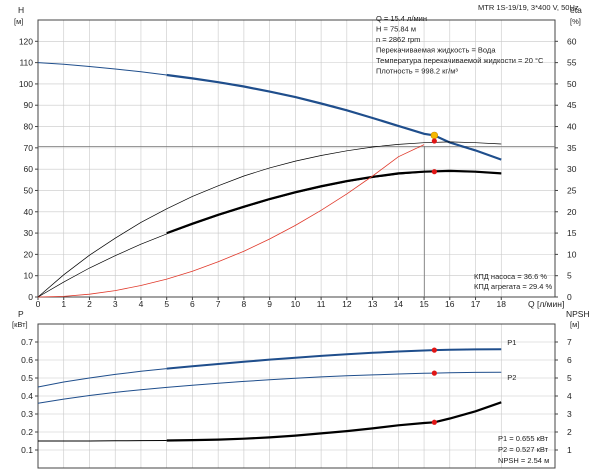 This screenshot has width=600, height=474. I want to click on eta_aggr-curve, so click(334, 202).